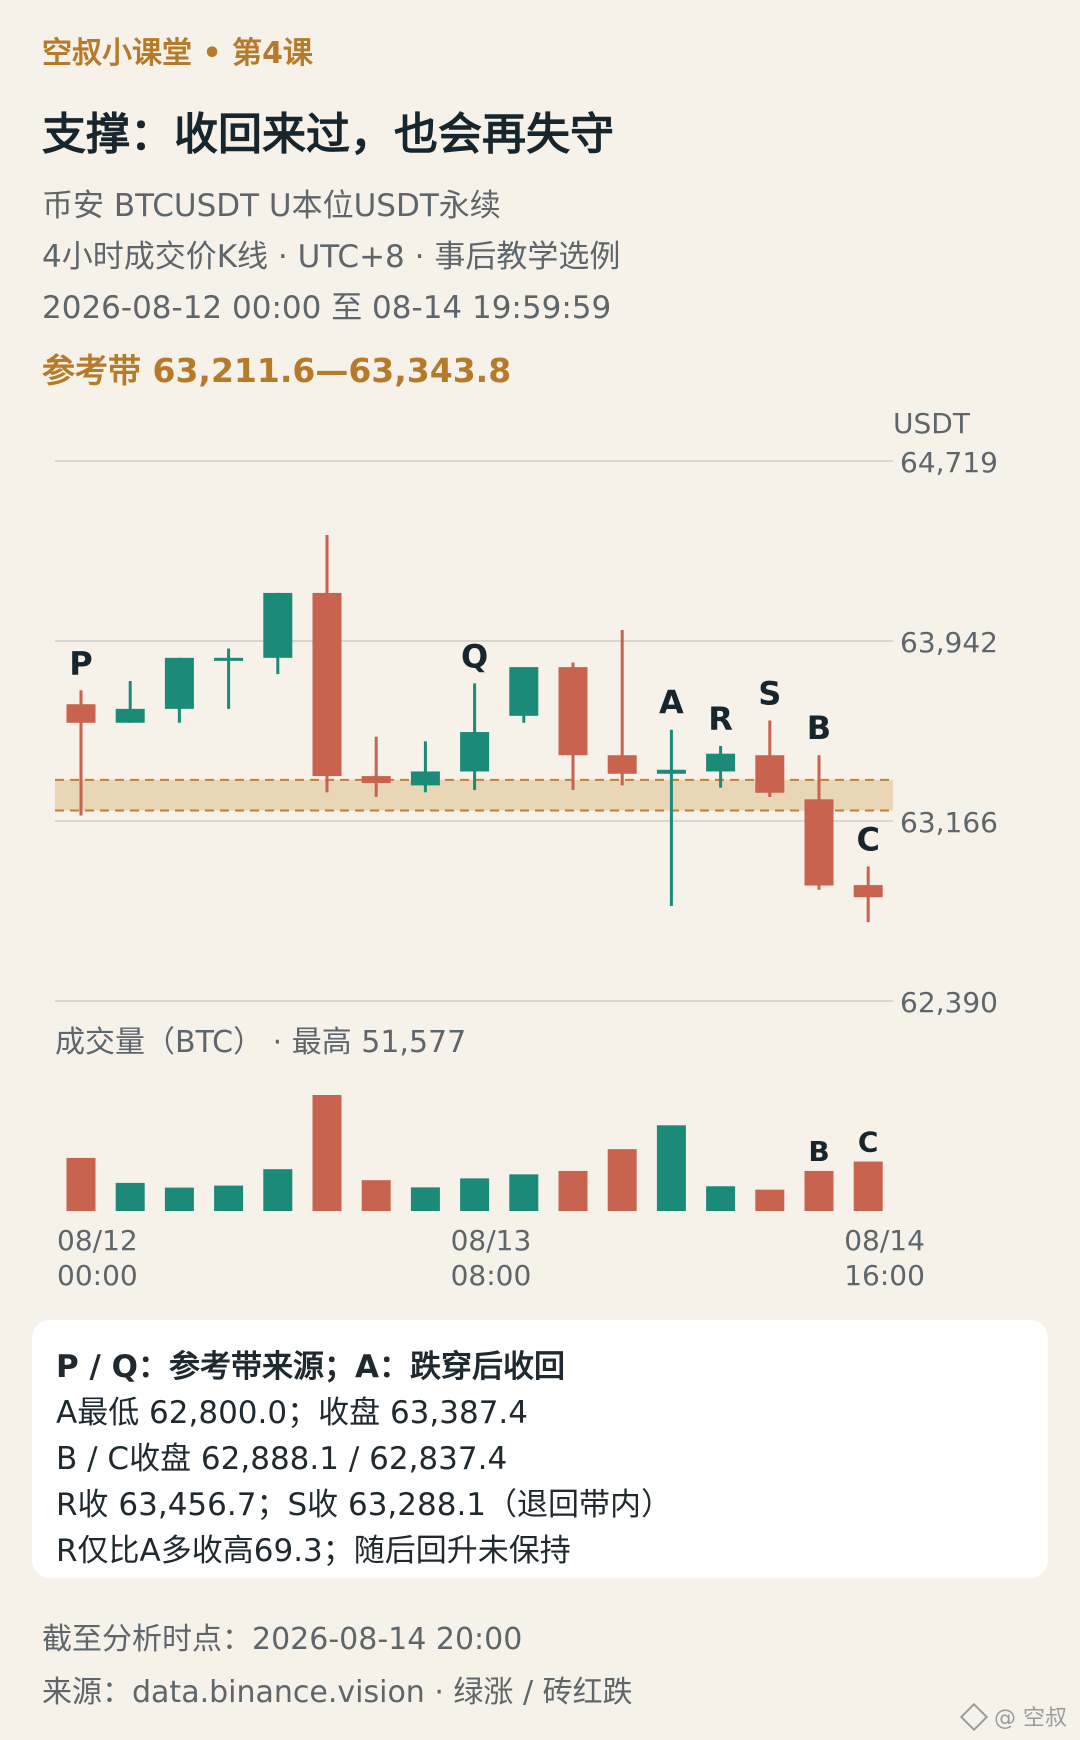 The image size is (1080, 1740). I want to click on note-line-comparison: R仅比A多收高69.3；随后回升未保持, so click(313, 1551).